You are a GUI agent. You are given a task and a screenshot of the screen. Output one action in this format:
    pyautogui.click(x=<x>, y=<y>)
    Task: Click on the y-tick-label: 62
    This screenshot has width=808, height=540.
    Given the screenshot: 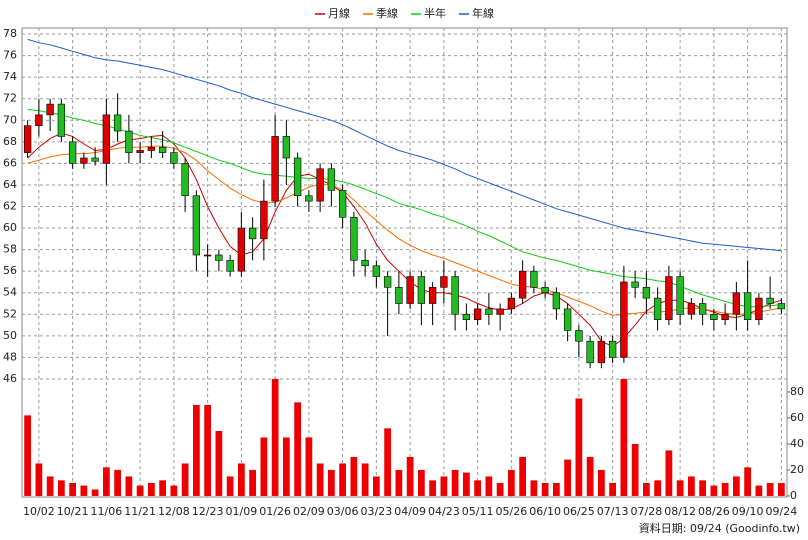 What is the action you would take?
    pyautogui.click(x=10, y=206)
    